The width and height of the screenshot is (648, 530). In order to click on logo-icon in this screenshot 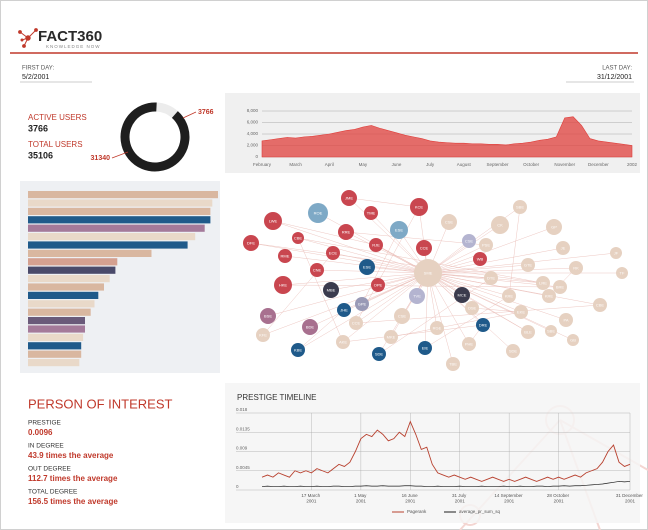, I will do `click(28, 38)`.